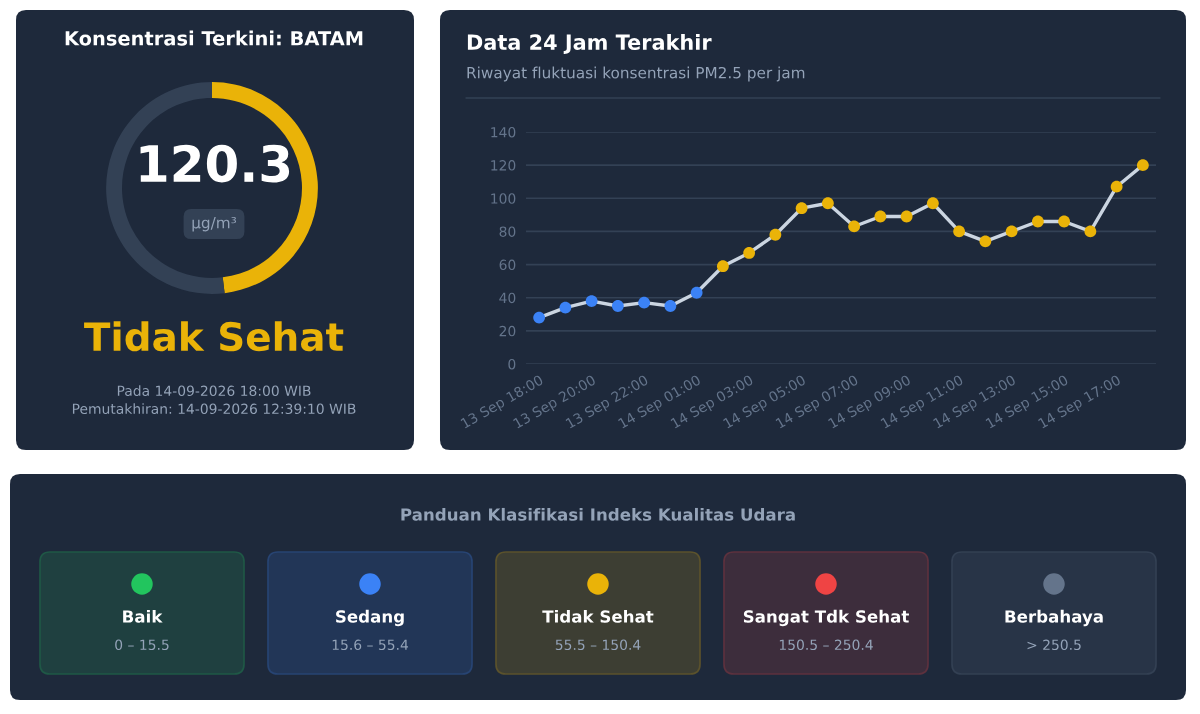  Describe the element at coordinates (1054, 618) in the screenshot. I see `category-label: Berbahaya` at that location.